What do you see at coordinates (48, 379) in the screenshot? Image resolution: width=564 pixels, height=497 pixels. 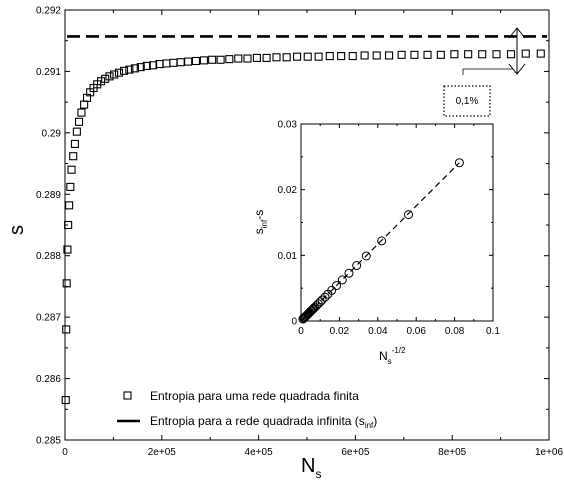 I see `main-y-tick-label: 0.286` at bounding box center [48, 379].